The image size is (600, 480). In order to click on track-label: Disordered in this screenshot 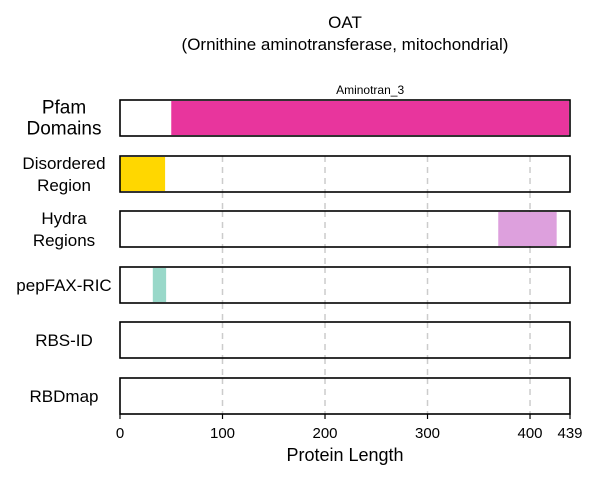, I will do `click(63, 163)`.